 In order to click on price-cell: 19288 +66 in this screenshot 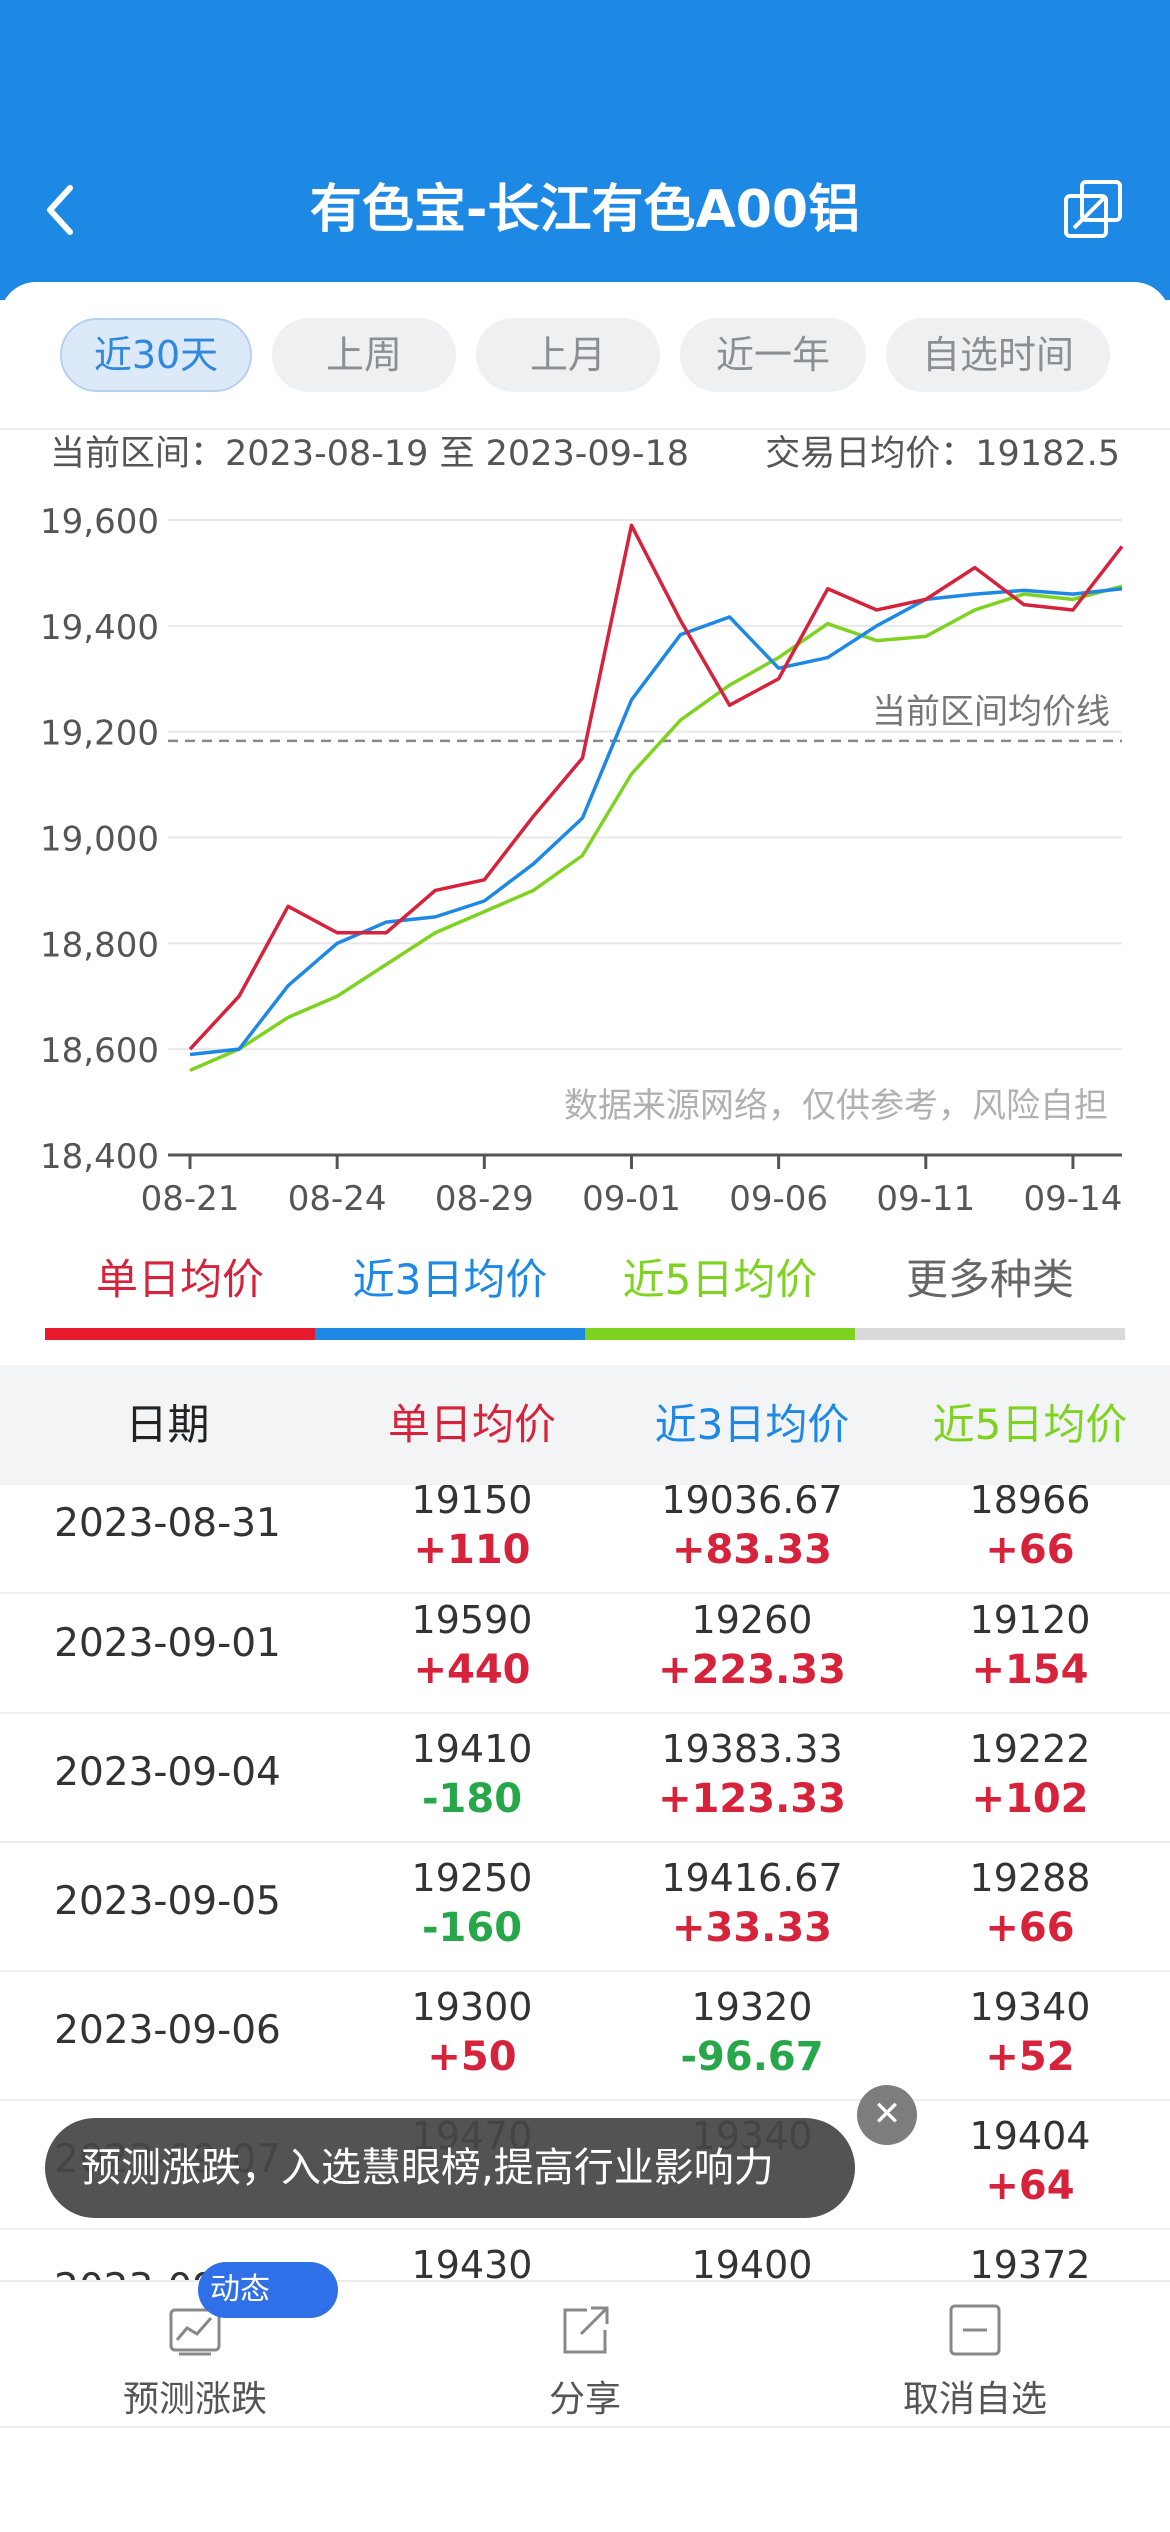, I will do `click(1030, 1903)`.